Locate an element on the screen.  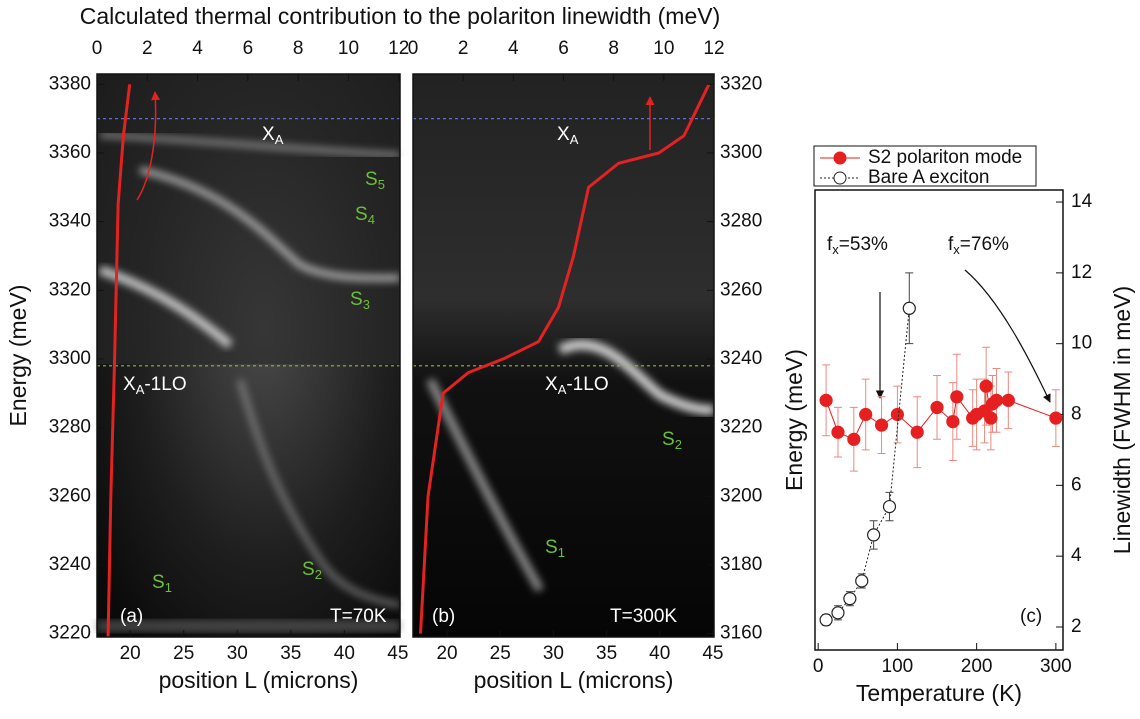
annotation-part: T=70K is located at coordinates (358, 616).